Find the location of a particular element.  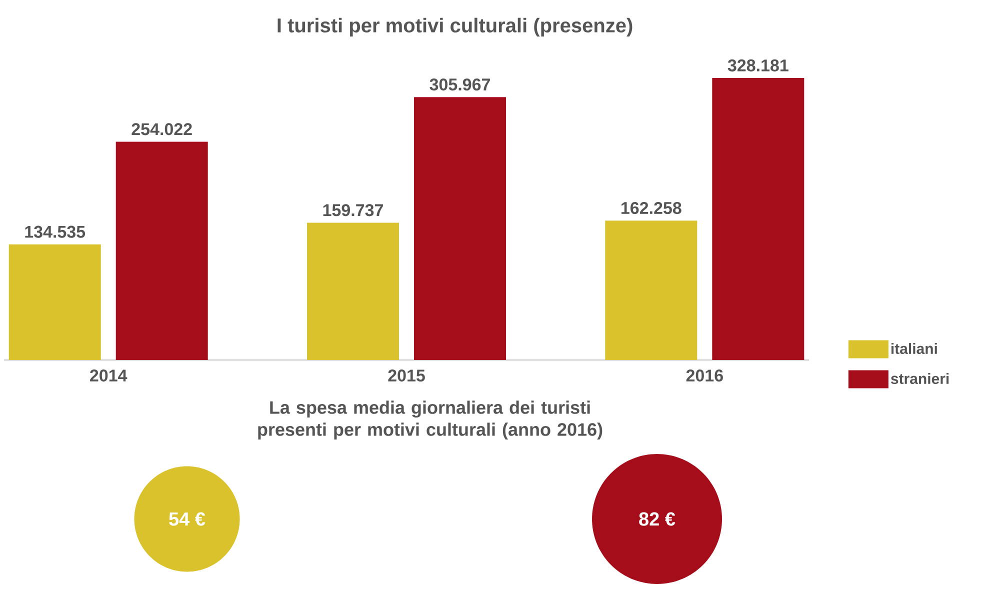

legend-label: stranieri is located at coordinates (919, 378).